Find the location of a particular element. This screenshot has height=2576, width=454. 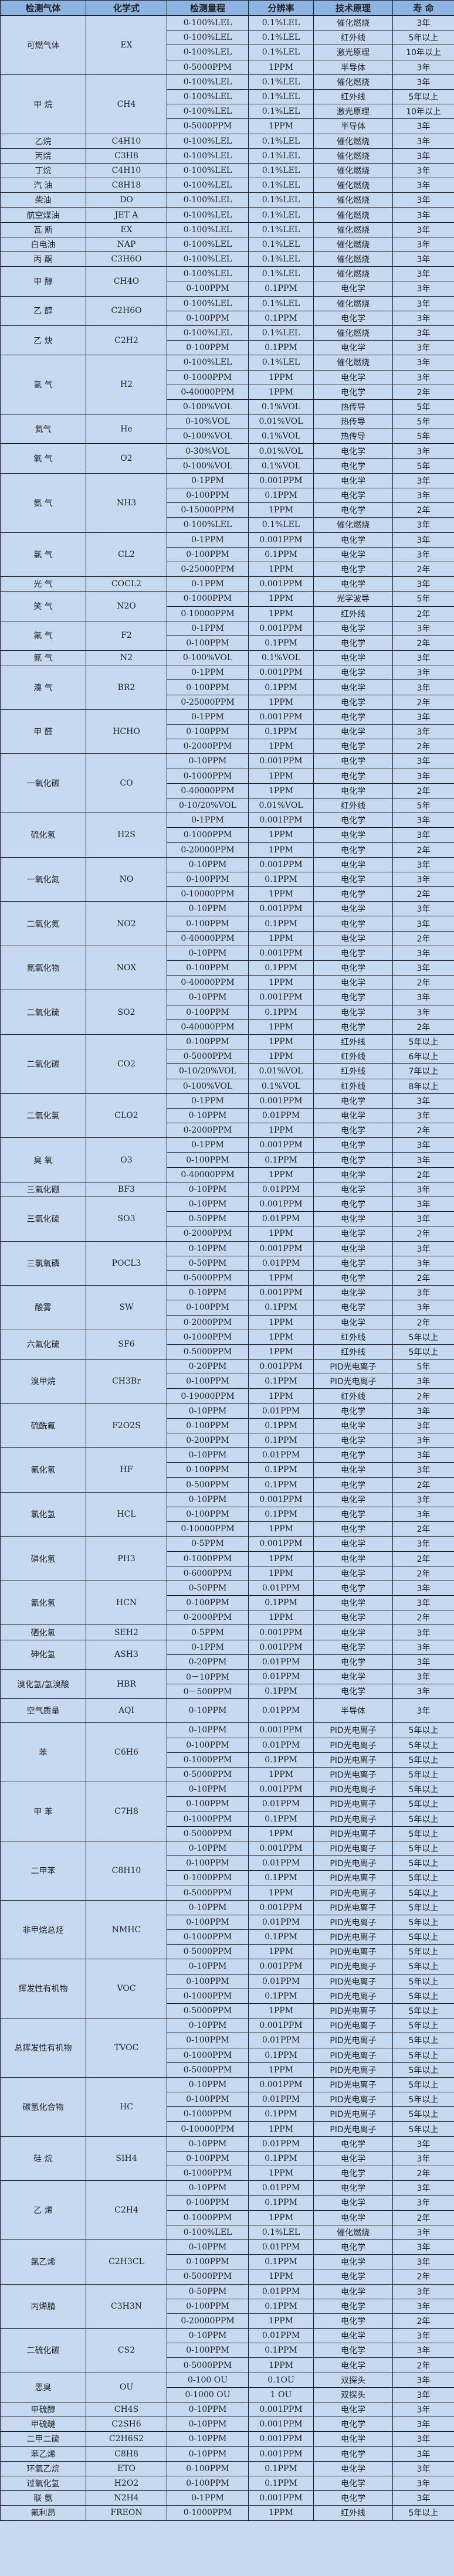

range-cell: 0-20PPM is located at coordinates (208, 1367).